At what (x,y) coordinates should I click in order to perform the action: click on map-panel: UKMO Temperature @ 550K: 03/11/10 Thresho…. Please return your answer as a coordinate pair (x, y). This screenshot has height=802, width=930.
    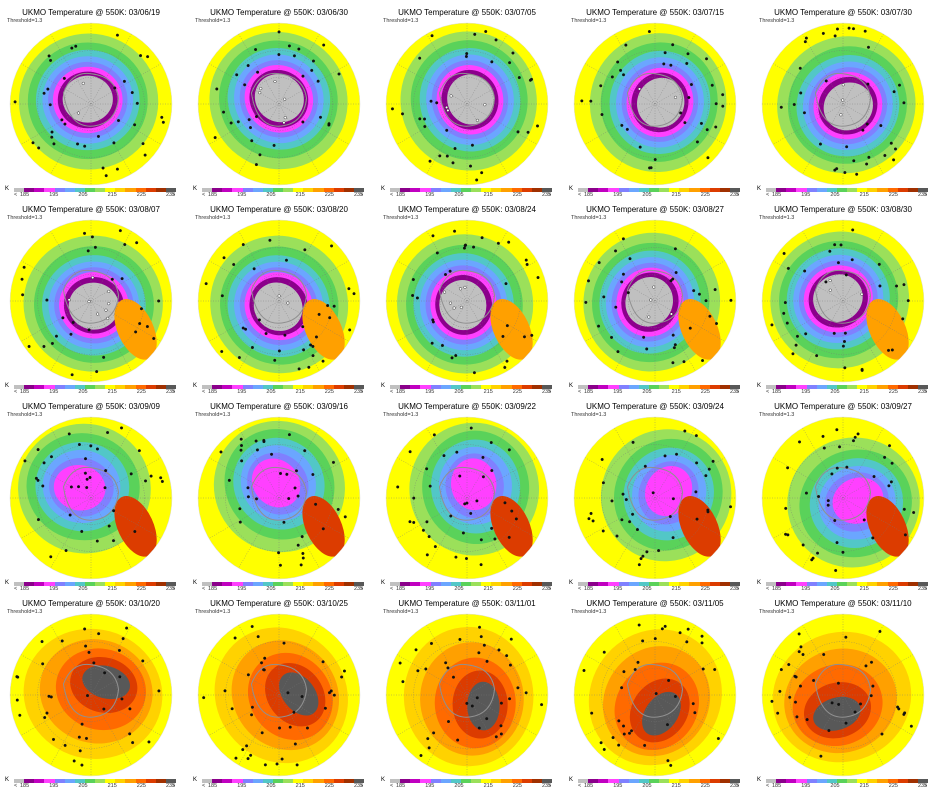
    Looking at the image, I should click on (842, 697).